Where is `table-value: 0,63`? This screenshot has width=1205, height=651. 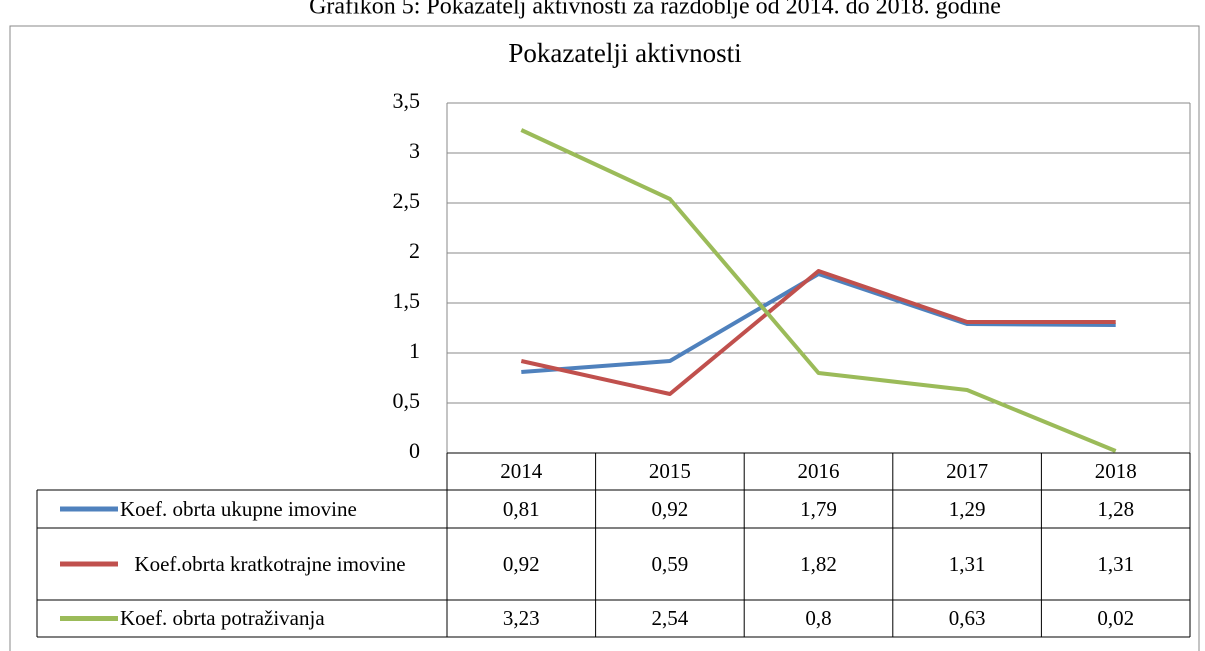
table-value: 0,63 is located at coordinates (967, 618).